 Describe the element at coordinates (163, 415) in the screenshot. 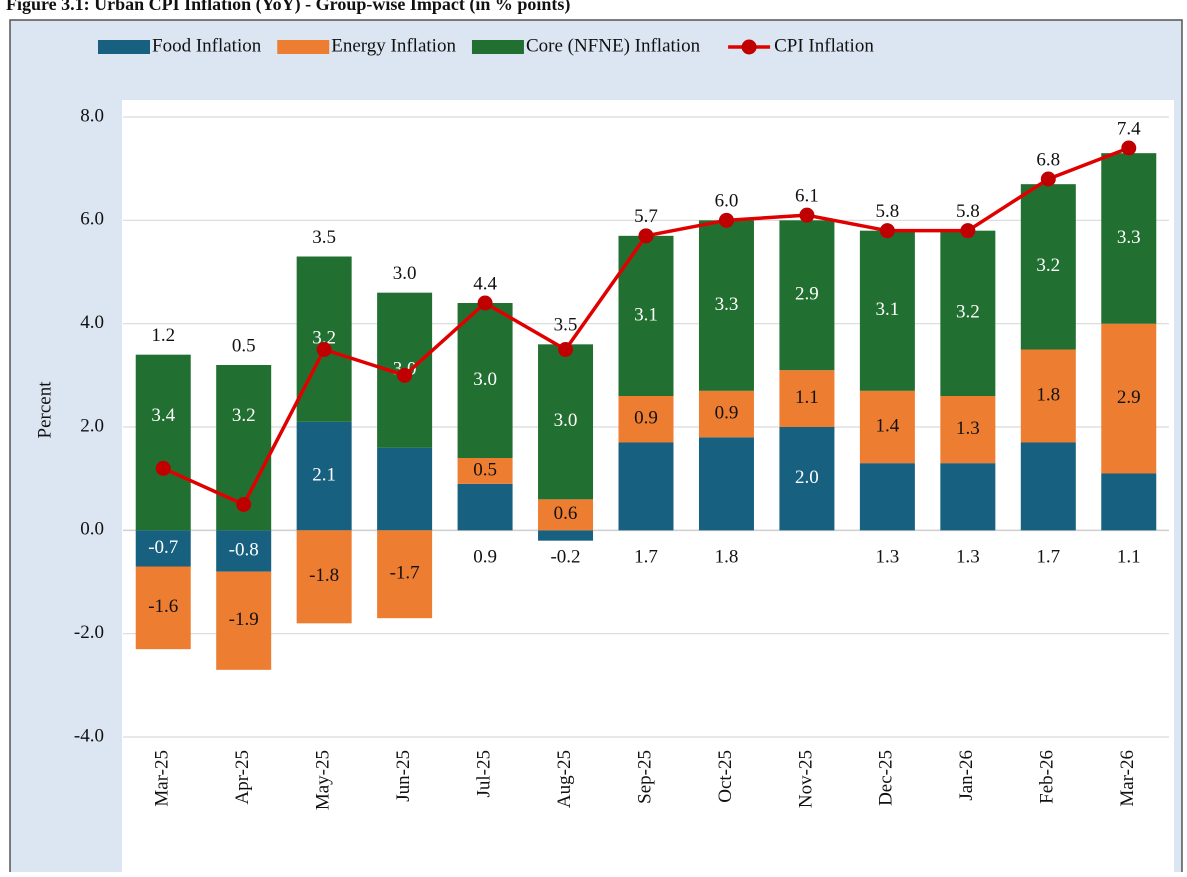

I see `data-label: 3.4` at that location.